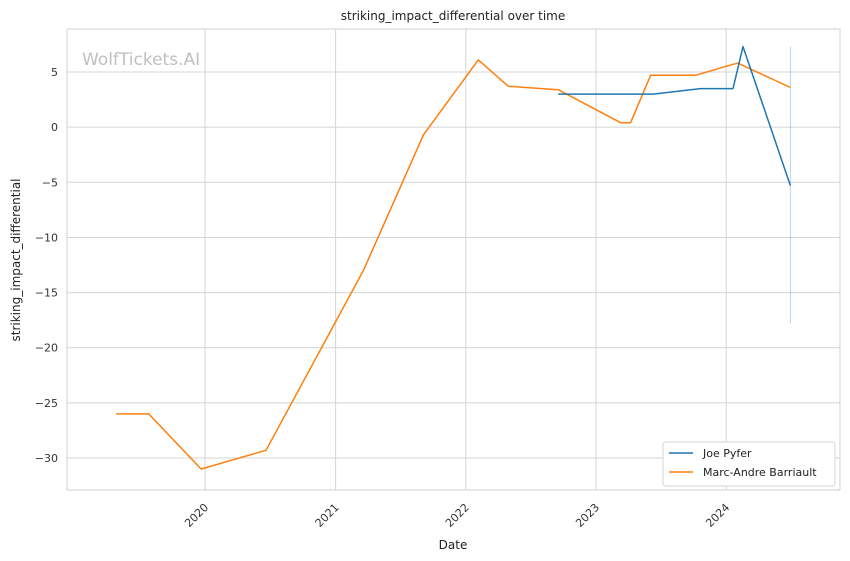  I want to click on y-tick-label: −10, so click(46, 237).